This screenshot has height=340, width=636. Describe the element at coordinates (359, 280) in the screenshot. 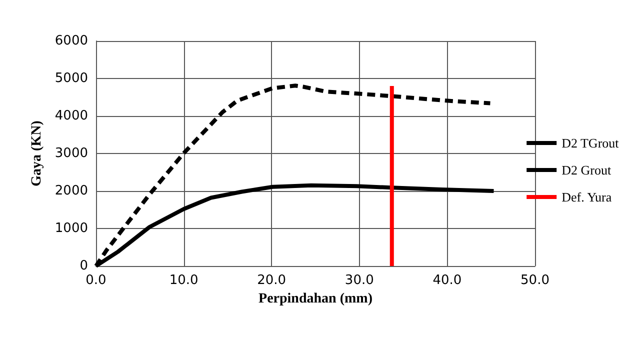

I see `x-tick-label: 30.0` at that location.